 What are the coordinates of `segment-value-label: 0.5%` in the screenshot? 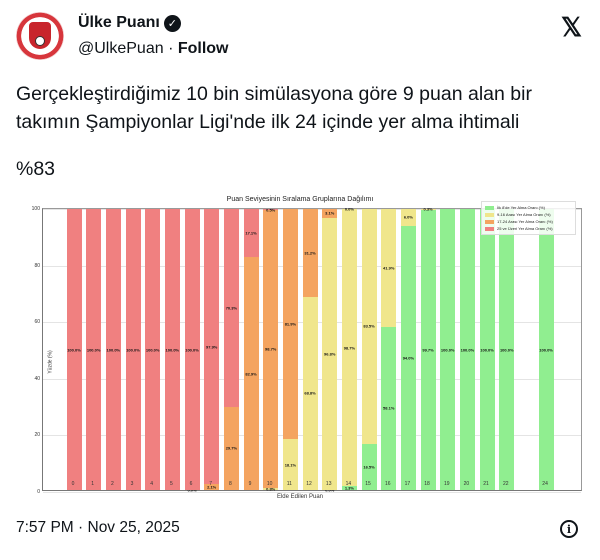 It's located at (271, 210).